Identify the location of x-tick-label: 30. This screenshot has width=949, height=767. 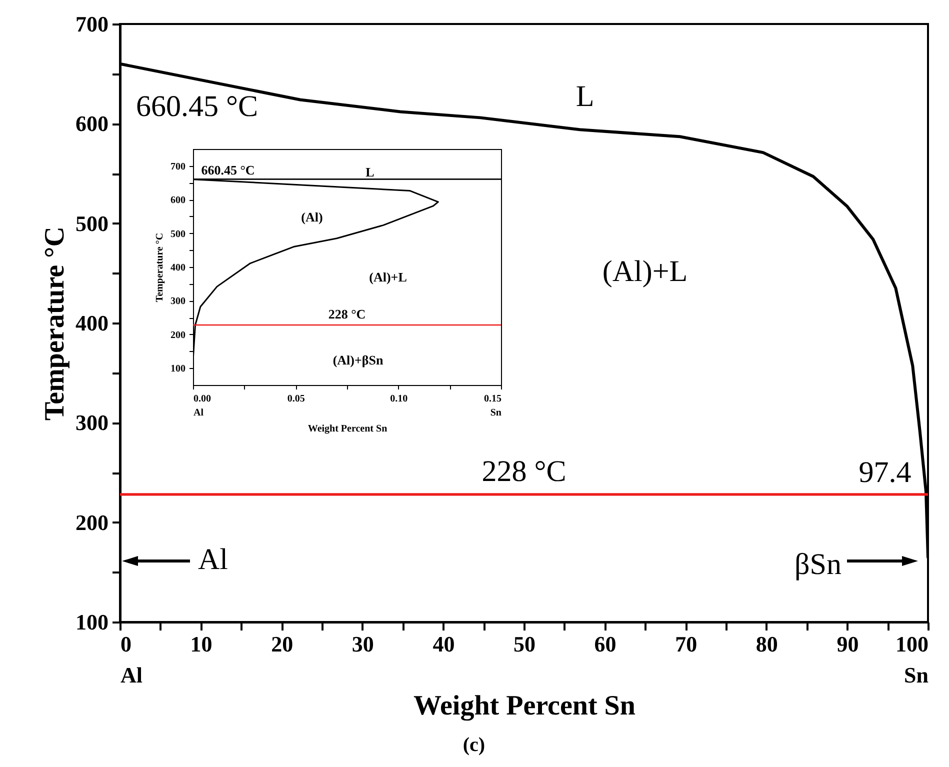
(363, 644).